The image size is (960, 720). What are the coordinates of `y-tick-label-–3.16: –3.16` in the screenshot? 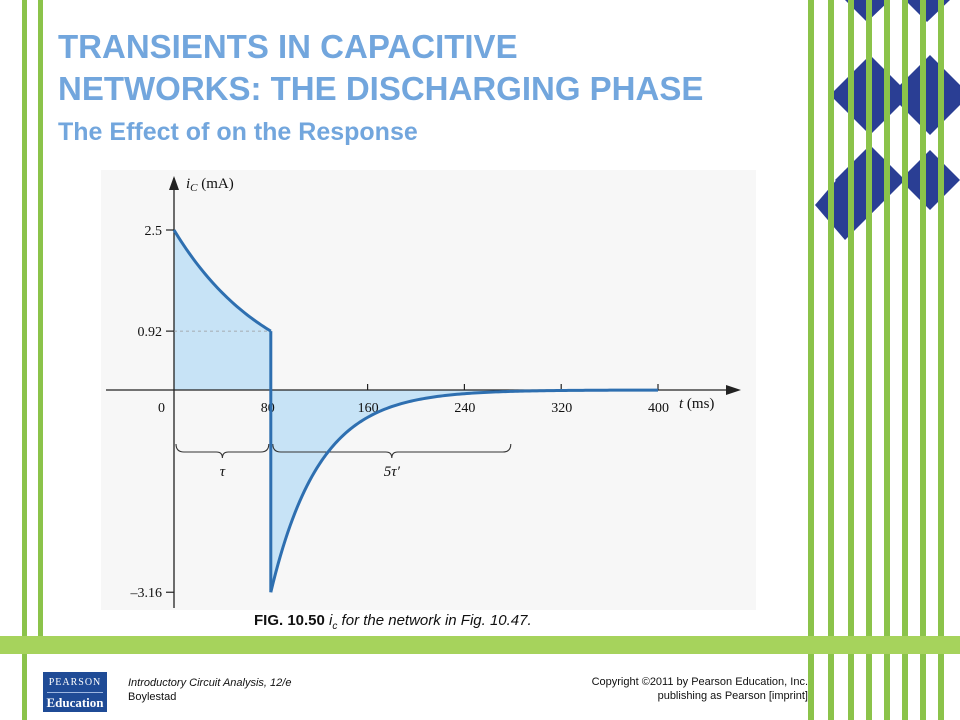 It's located at (146, 593).